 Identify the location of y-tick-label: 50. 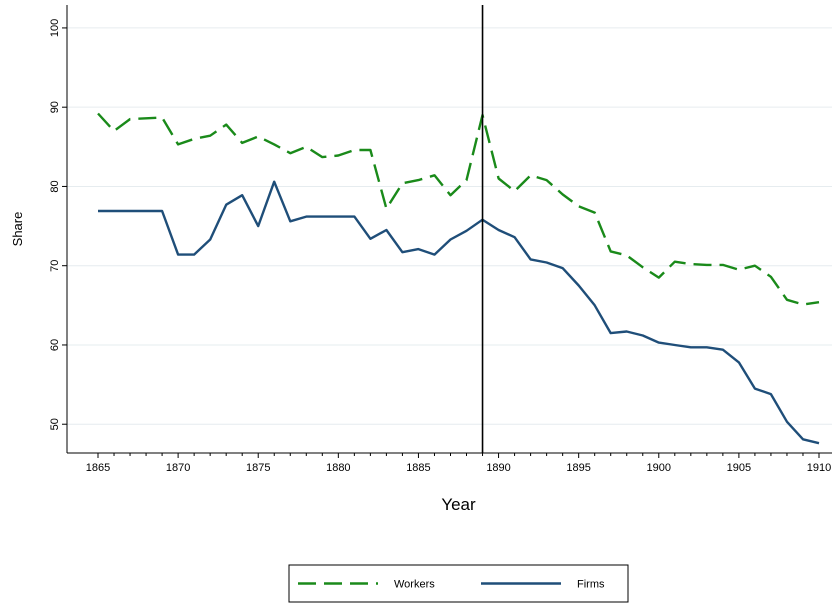
(55, 424).